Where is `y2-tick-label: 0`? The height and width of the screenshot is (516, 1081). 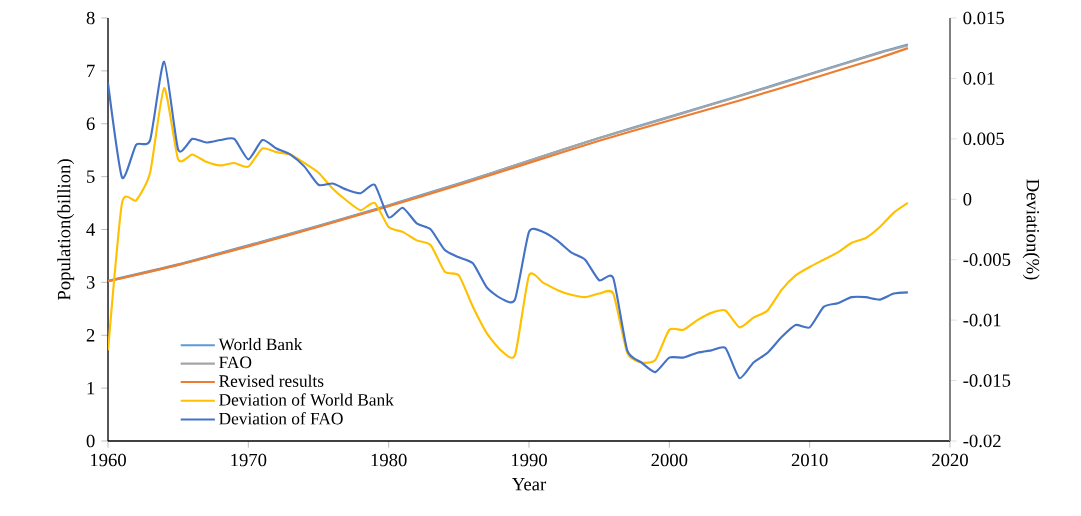
y2-tick-label: 0 is located at coordinates (967, 199).